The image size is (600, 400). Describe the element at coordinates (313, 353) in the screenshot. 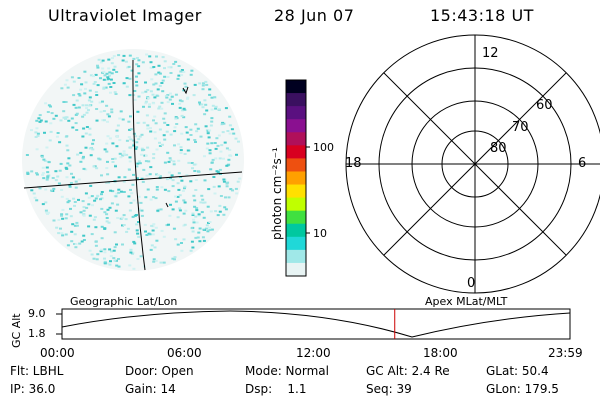

I see `timeline-xtick-1200: 12:00` at that location.